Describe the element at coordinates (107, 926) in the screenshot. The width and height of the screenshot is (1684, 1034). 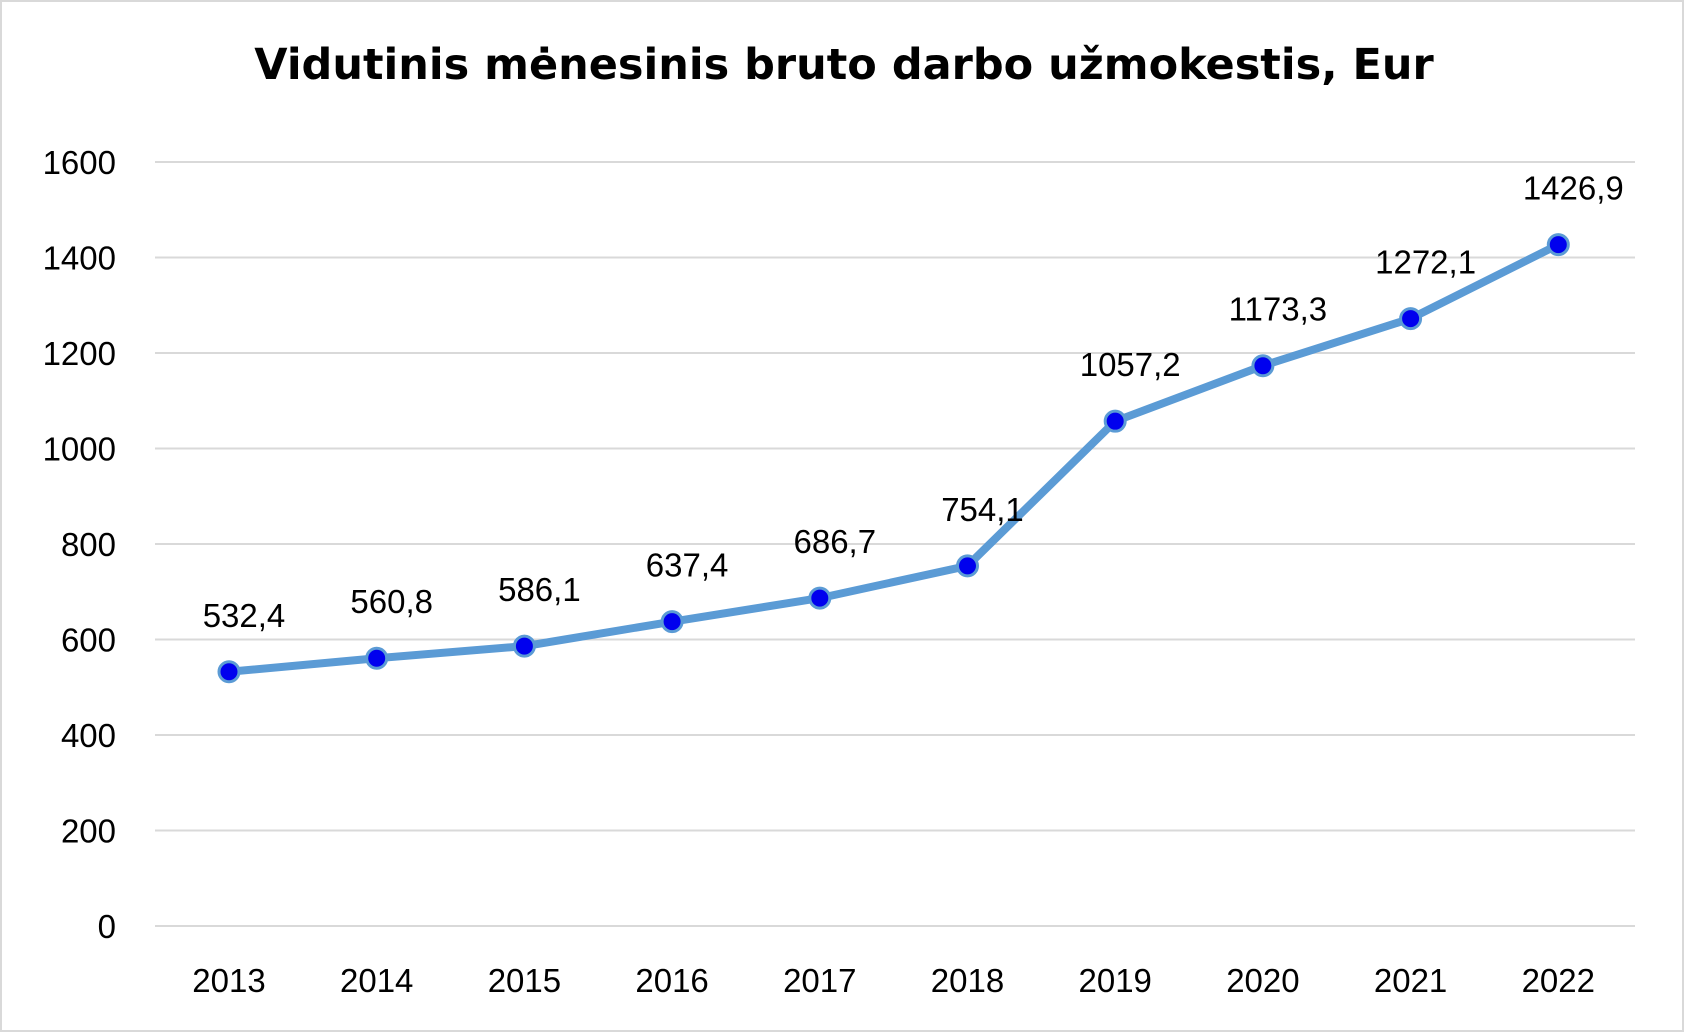
I see `y-tick-label: 0` at that location.